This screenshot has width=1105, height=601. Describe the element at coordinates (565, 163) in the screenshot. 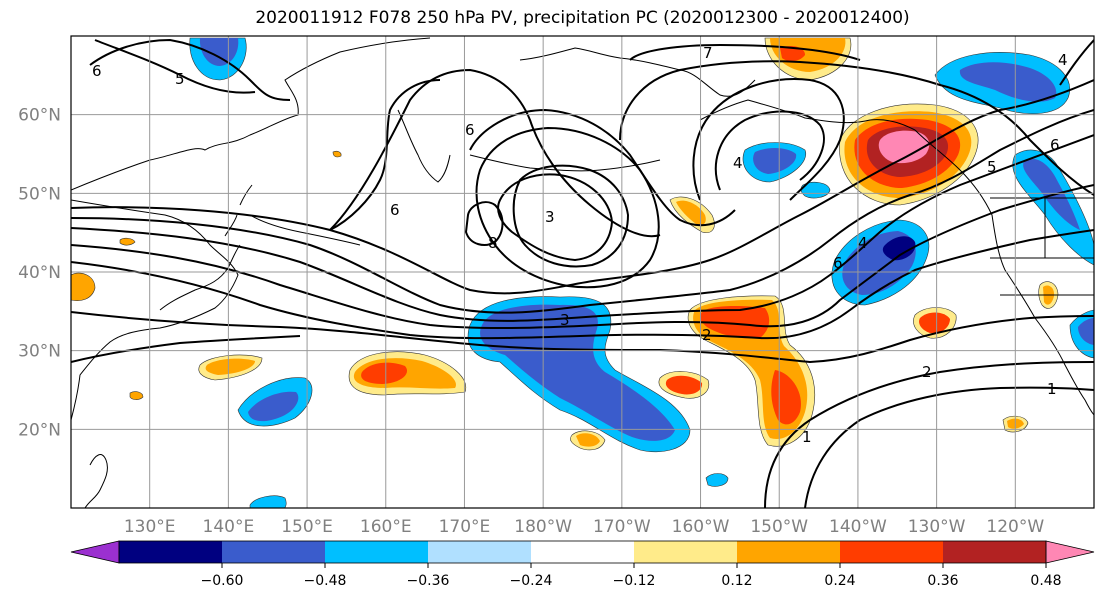

I see `aleutians` at that location.